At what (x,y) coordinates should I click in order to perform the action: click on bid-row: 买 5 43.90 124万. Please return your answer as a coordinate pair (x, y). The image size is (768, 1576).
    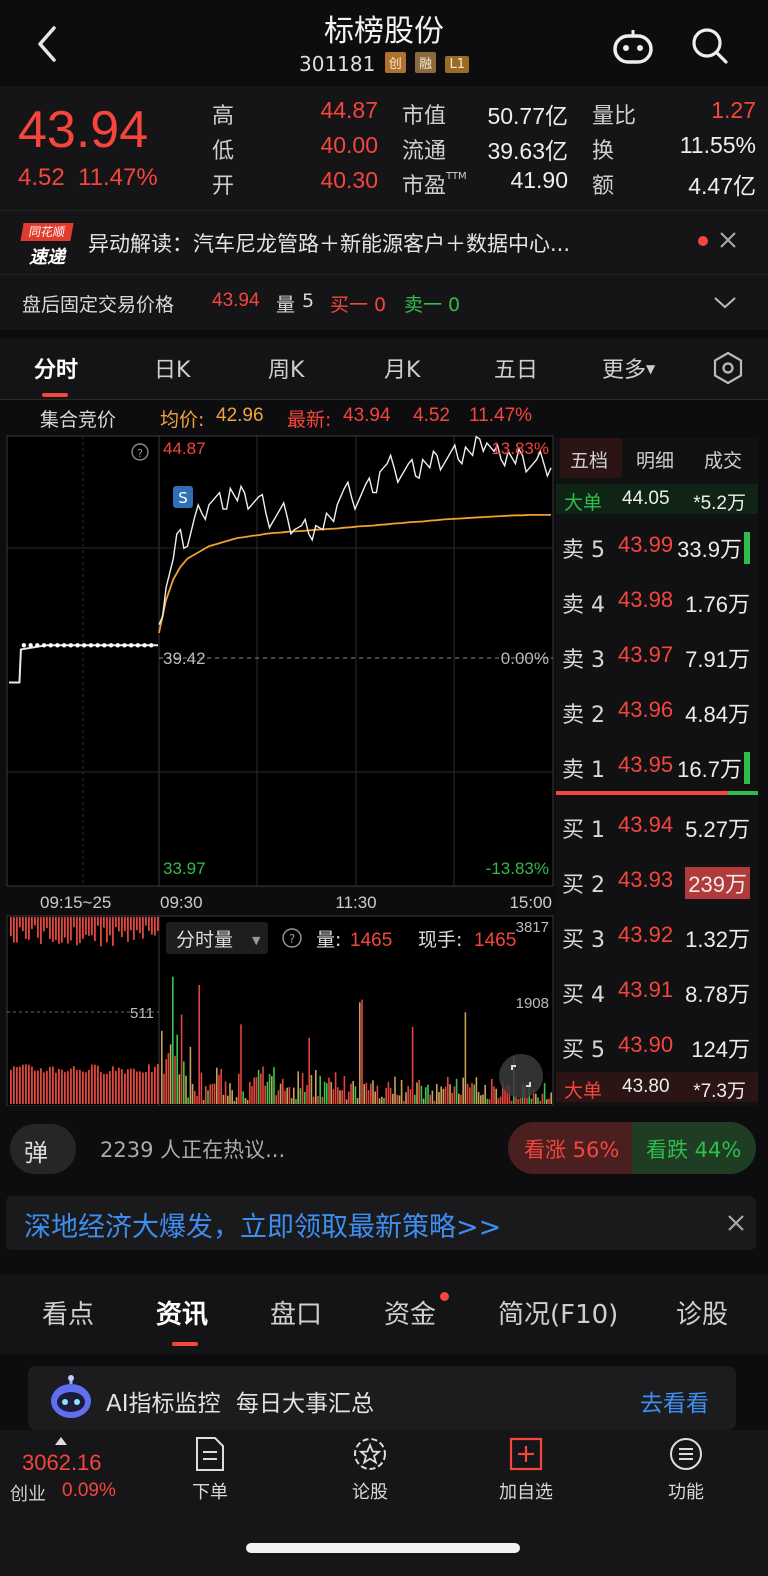
    Looking at the image, I should click on (657, 1044).